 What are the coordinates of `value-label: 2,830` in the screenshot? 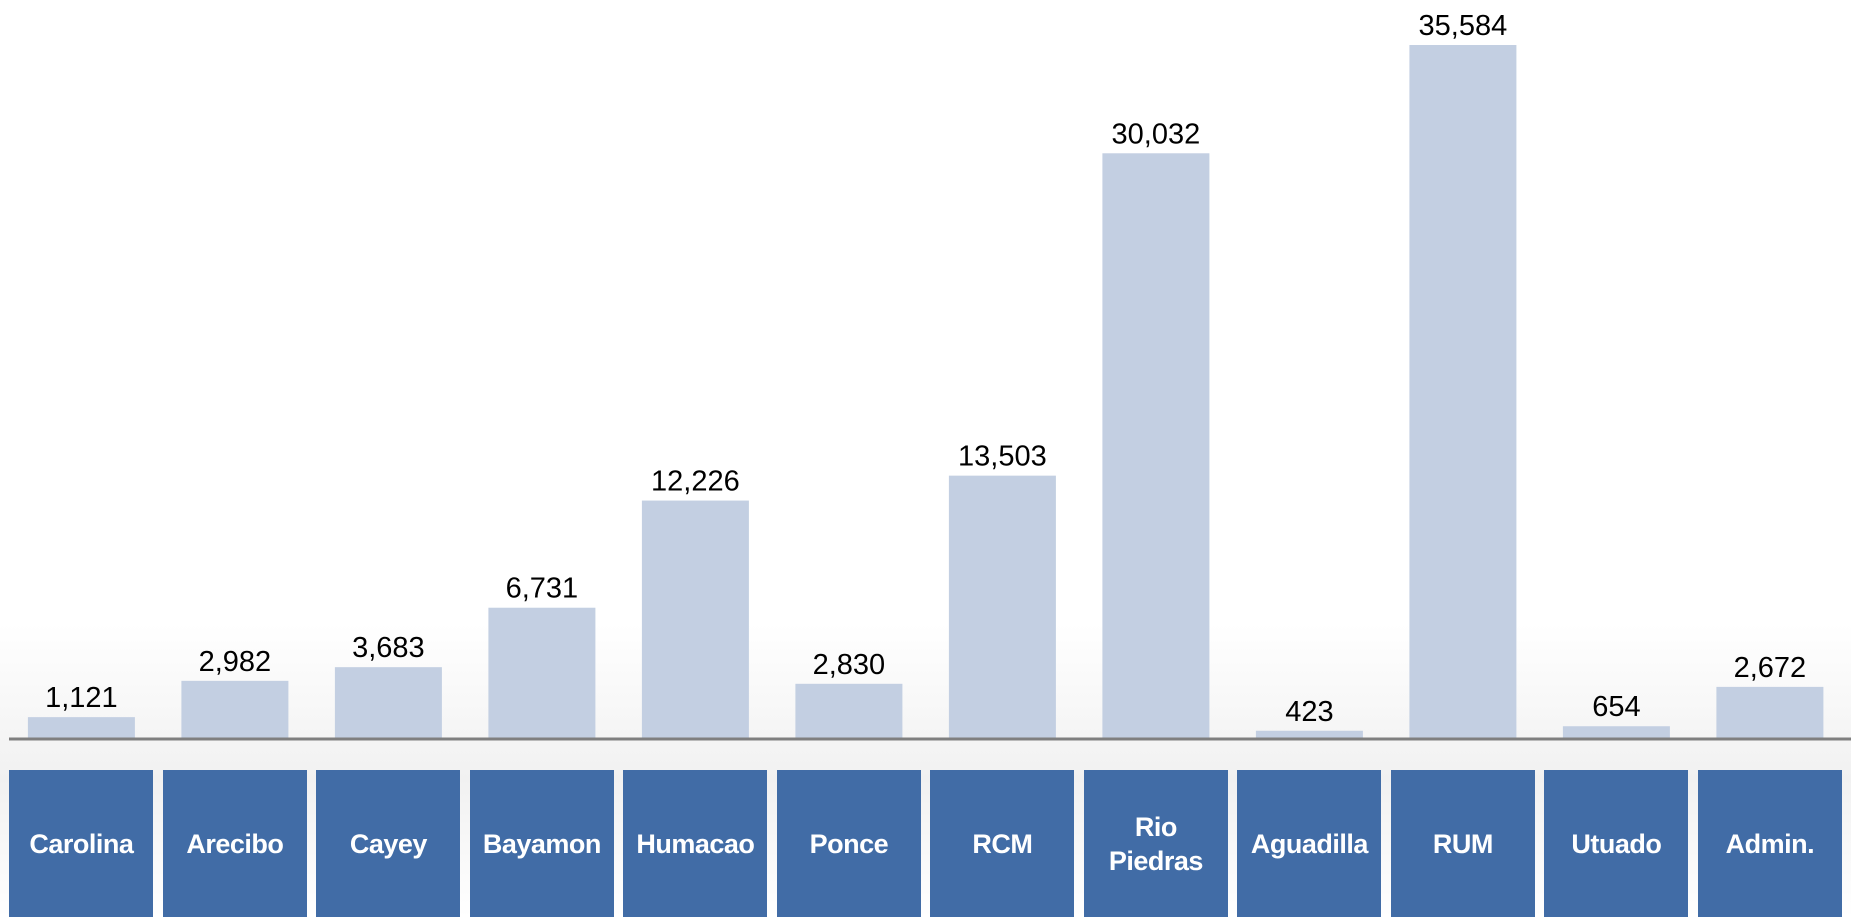 It's located at (849, 665).